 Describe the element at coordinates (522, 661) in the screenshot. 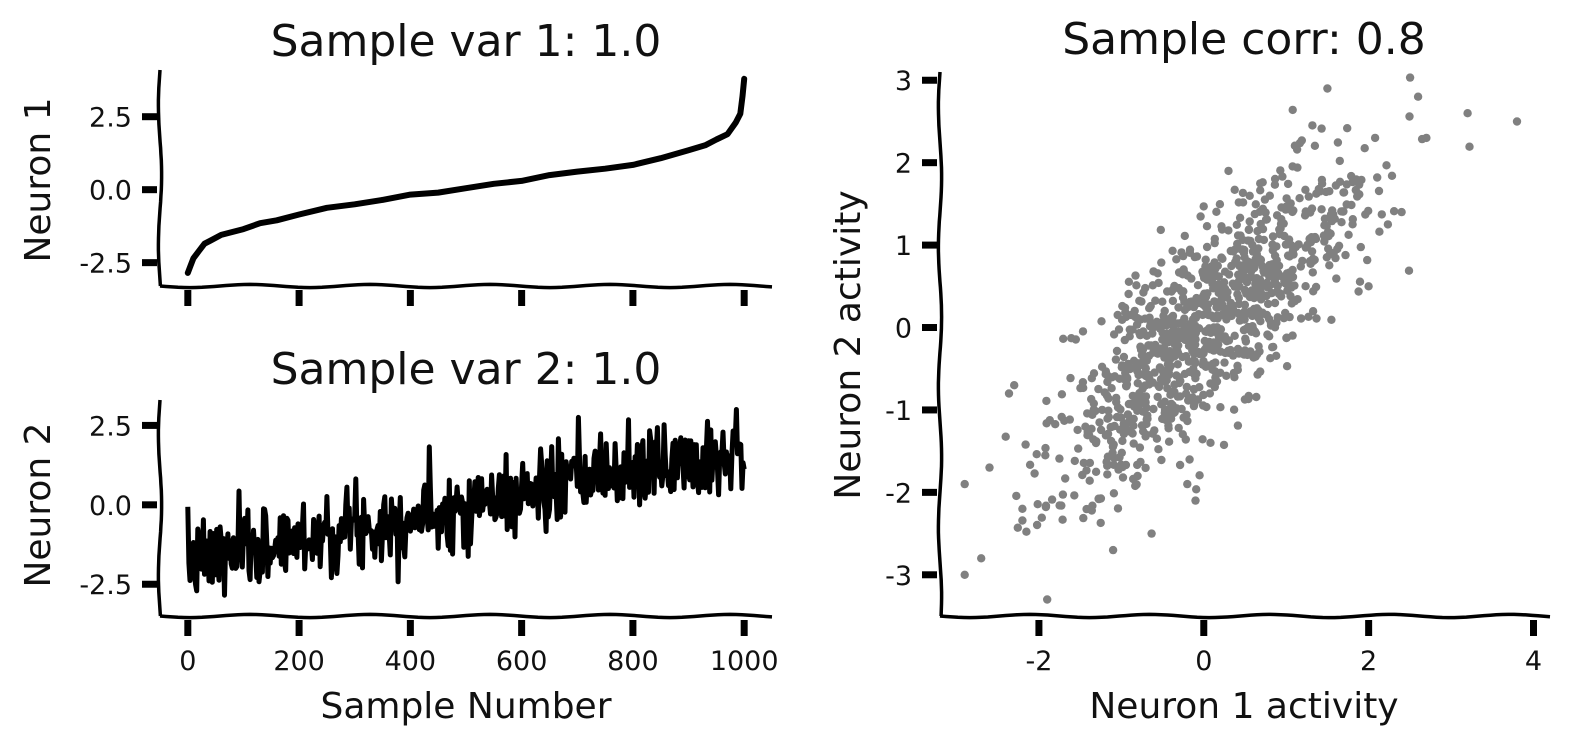

I see `x-tick-label: 600` at that location.